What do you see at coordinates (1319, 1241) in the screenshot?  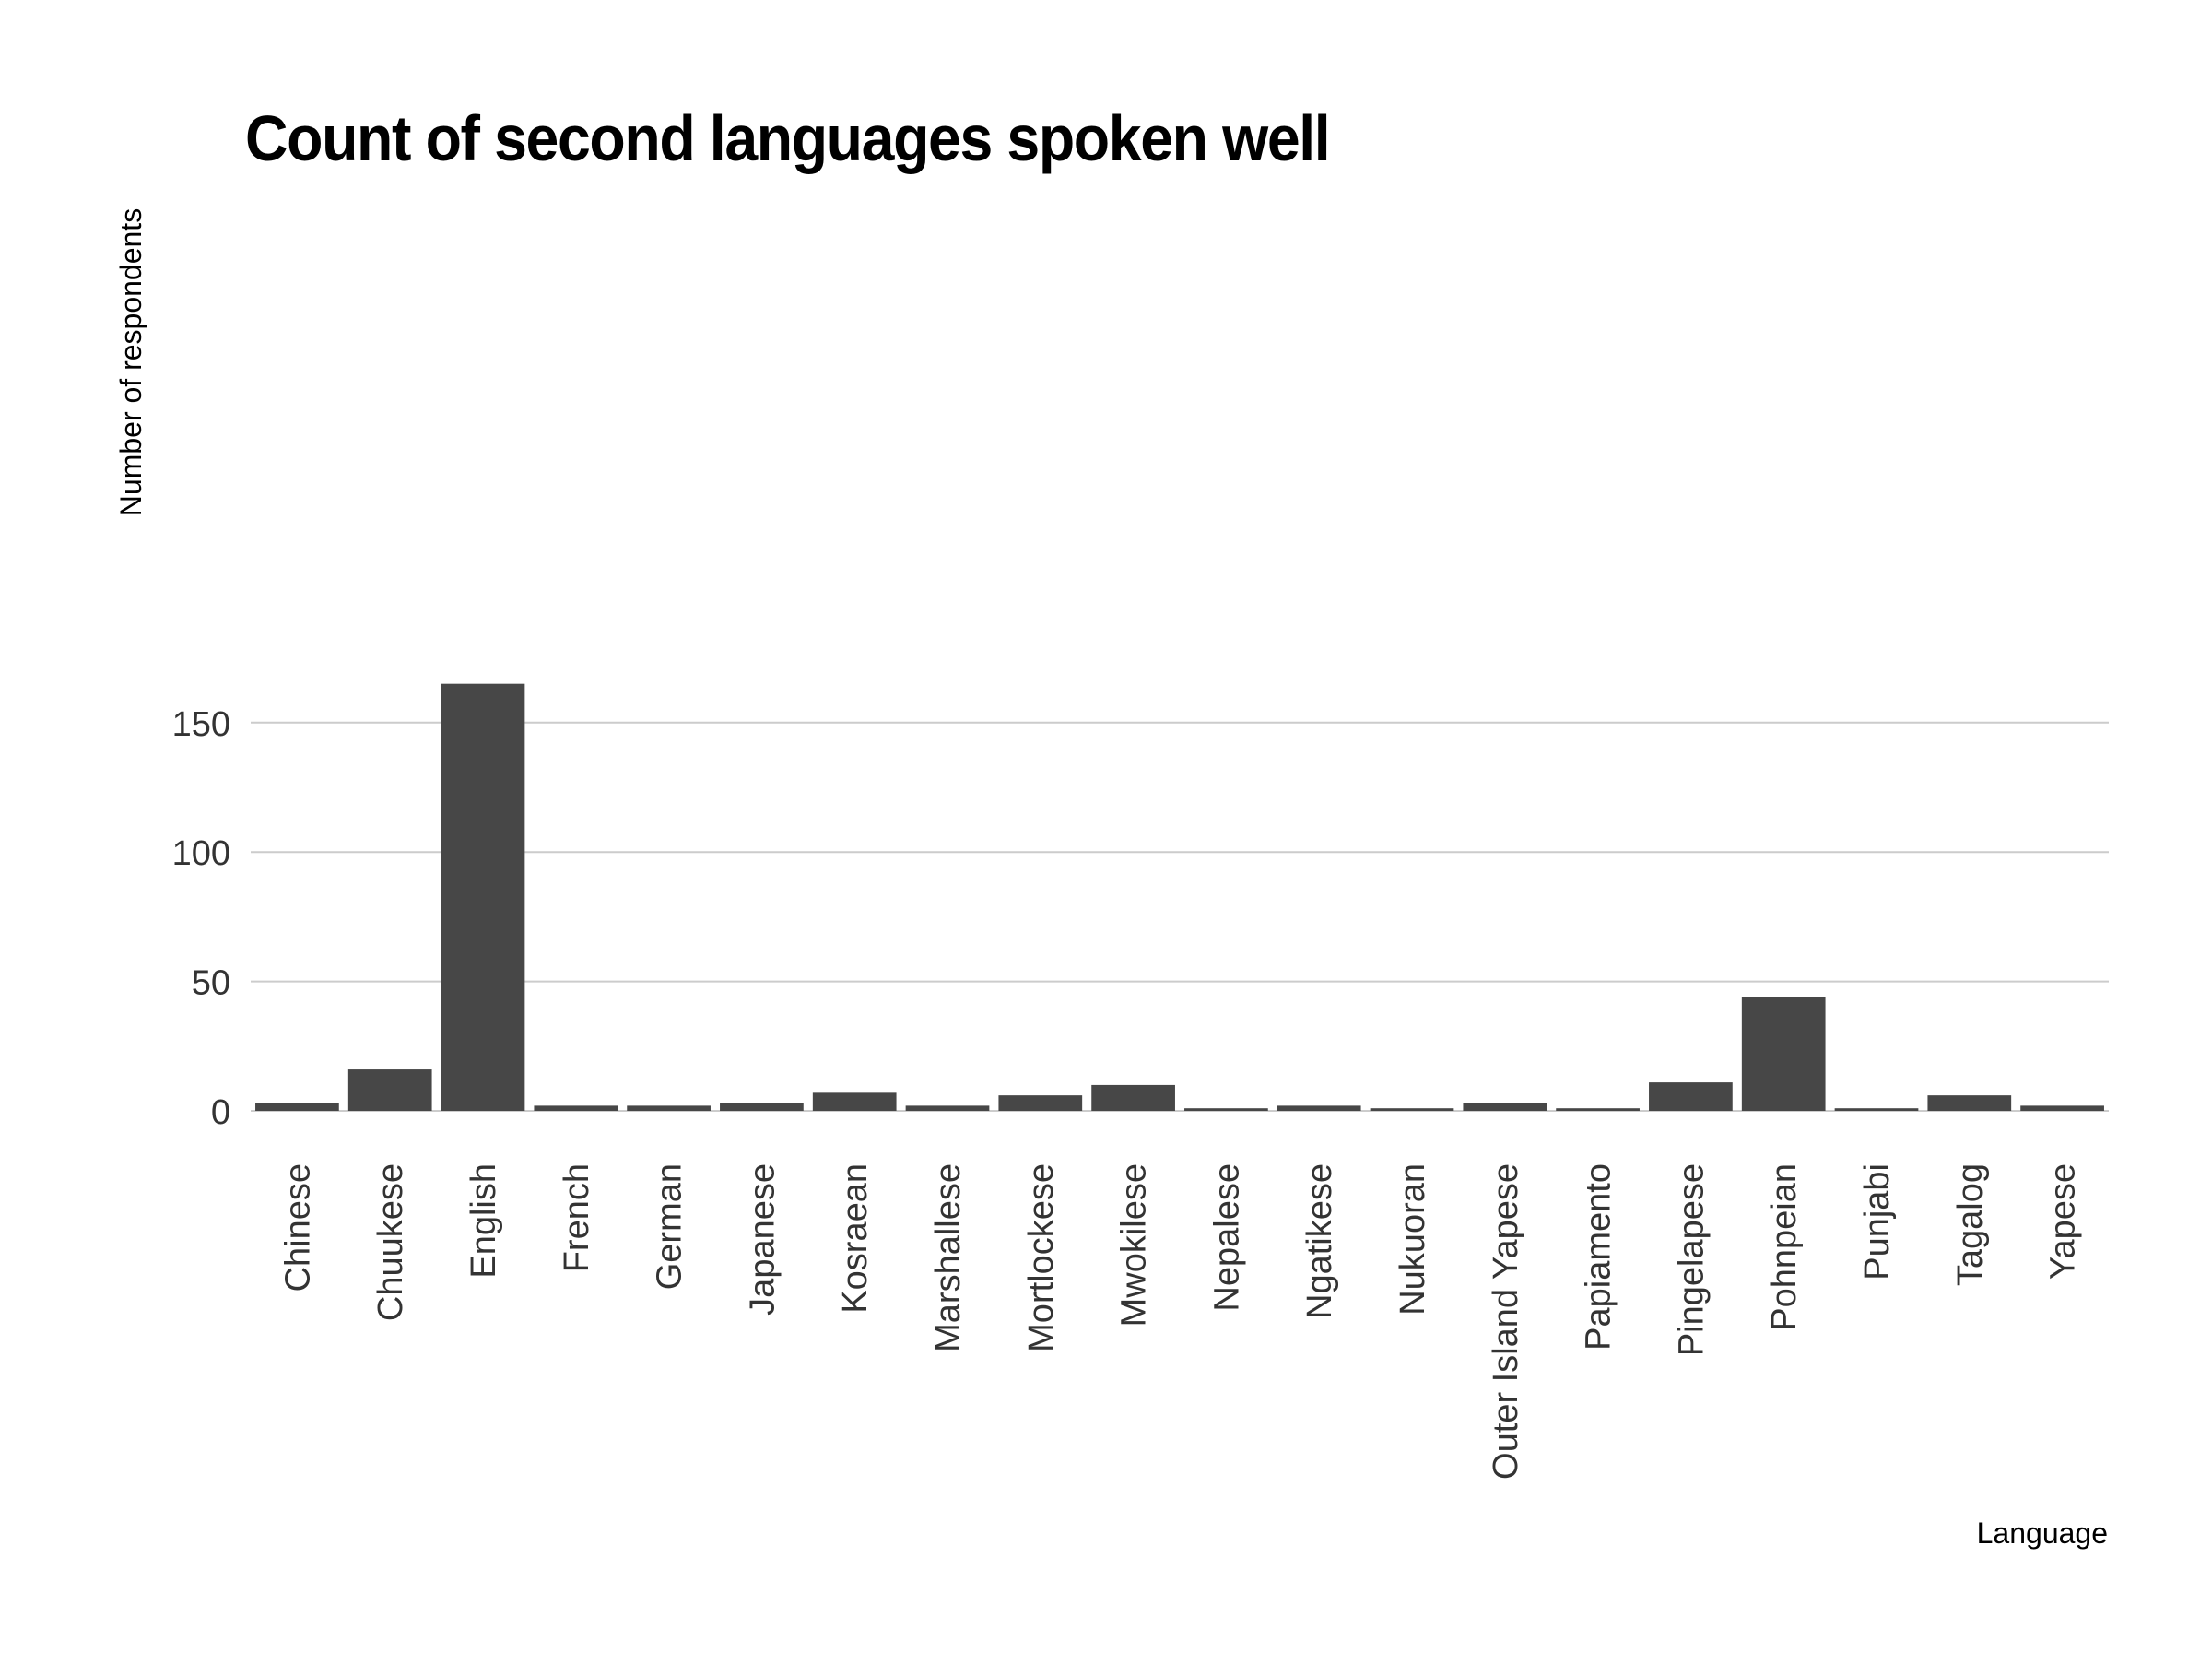 I see `x-tick-label: Ngatikese` at bounding box center [1319, 1241].